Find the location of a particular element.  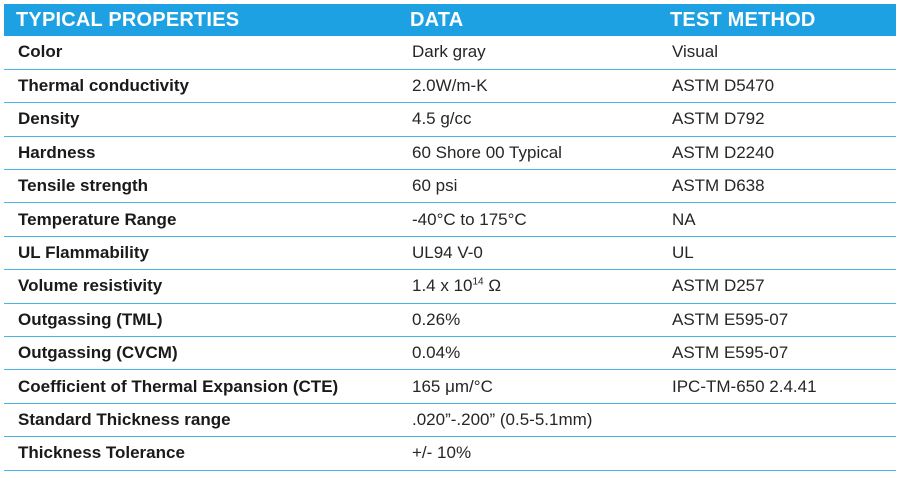

table-row: Thickness Tolerance +/- 10% is located at coordinates (450, 454).